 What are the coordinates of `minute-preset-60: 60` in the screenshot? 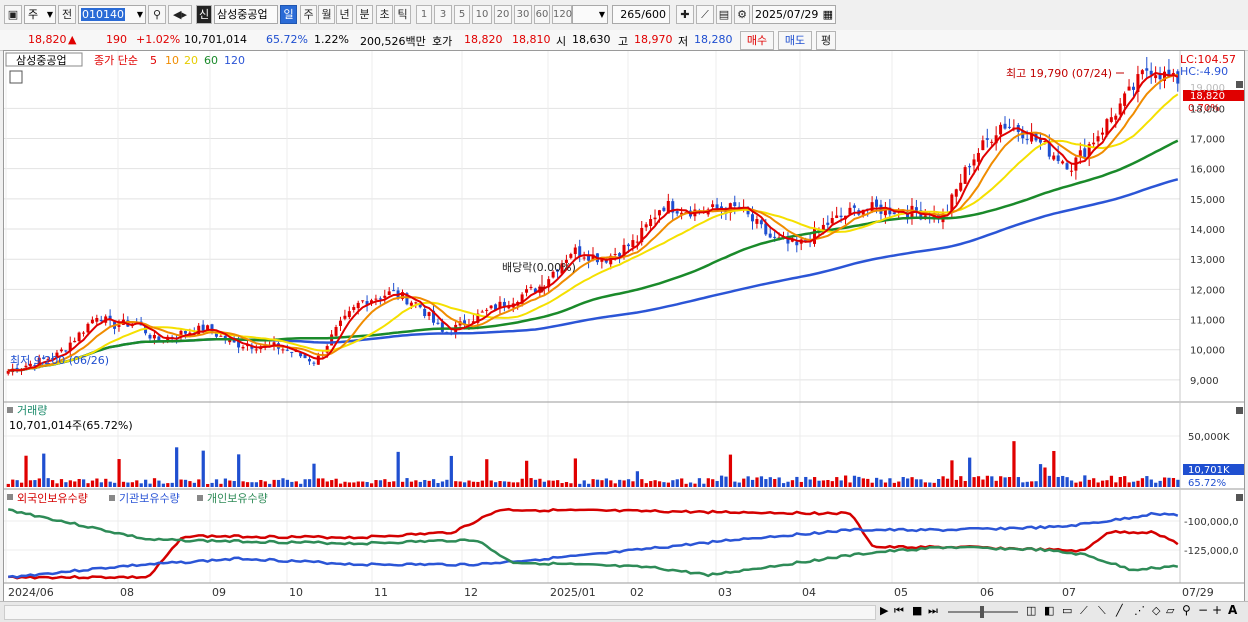 It's located at (542, 14).